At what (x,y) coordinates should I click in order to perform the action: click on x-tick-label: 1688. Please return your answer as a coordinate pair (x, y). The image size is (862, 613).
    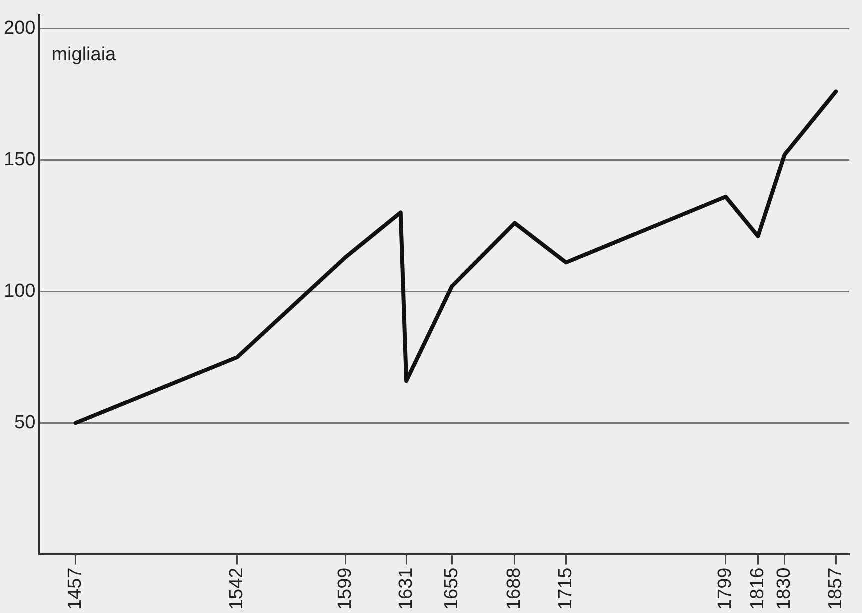
    Looking at the image, I should click on (515, 589).